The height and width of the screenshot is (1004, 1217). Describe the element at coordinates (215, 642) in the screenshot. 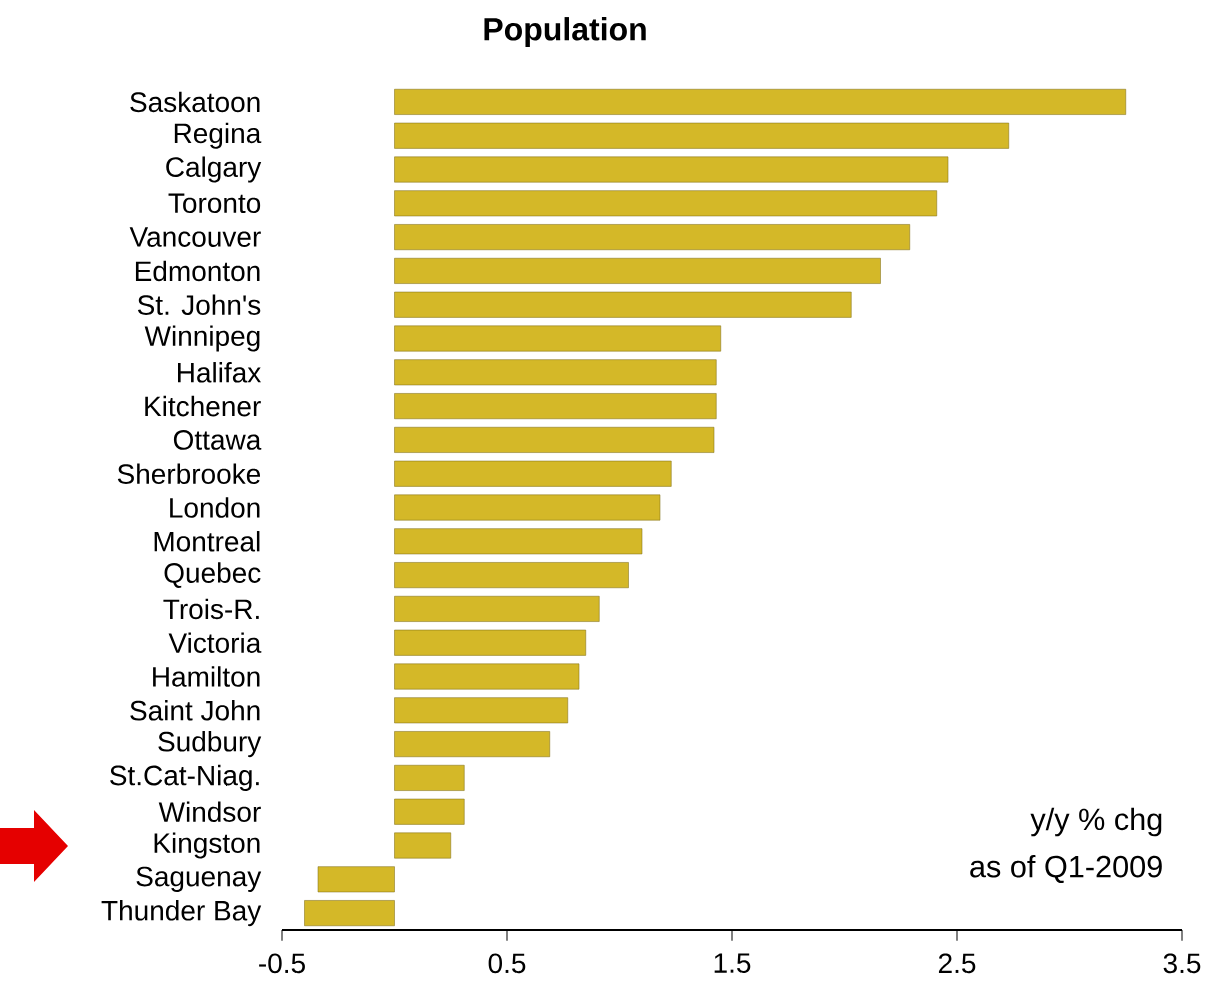

I see `y-tick-label: Victoria` at that location.